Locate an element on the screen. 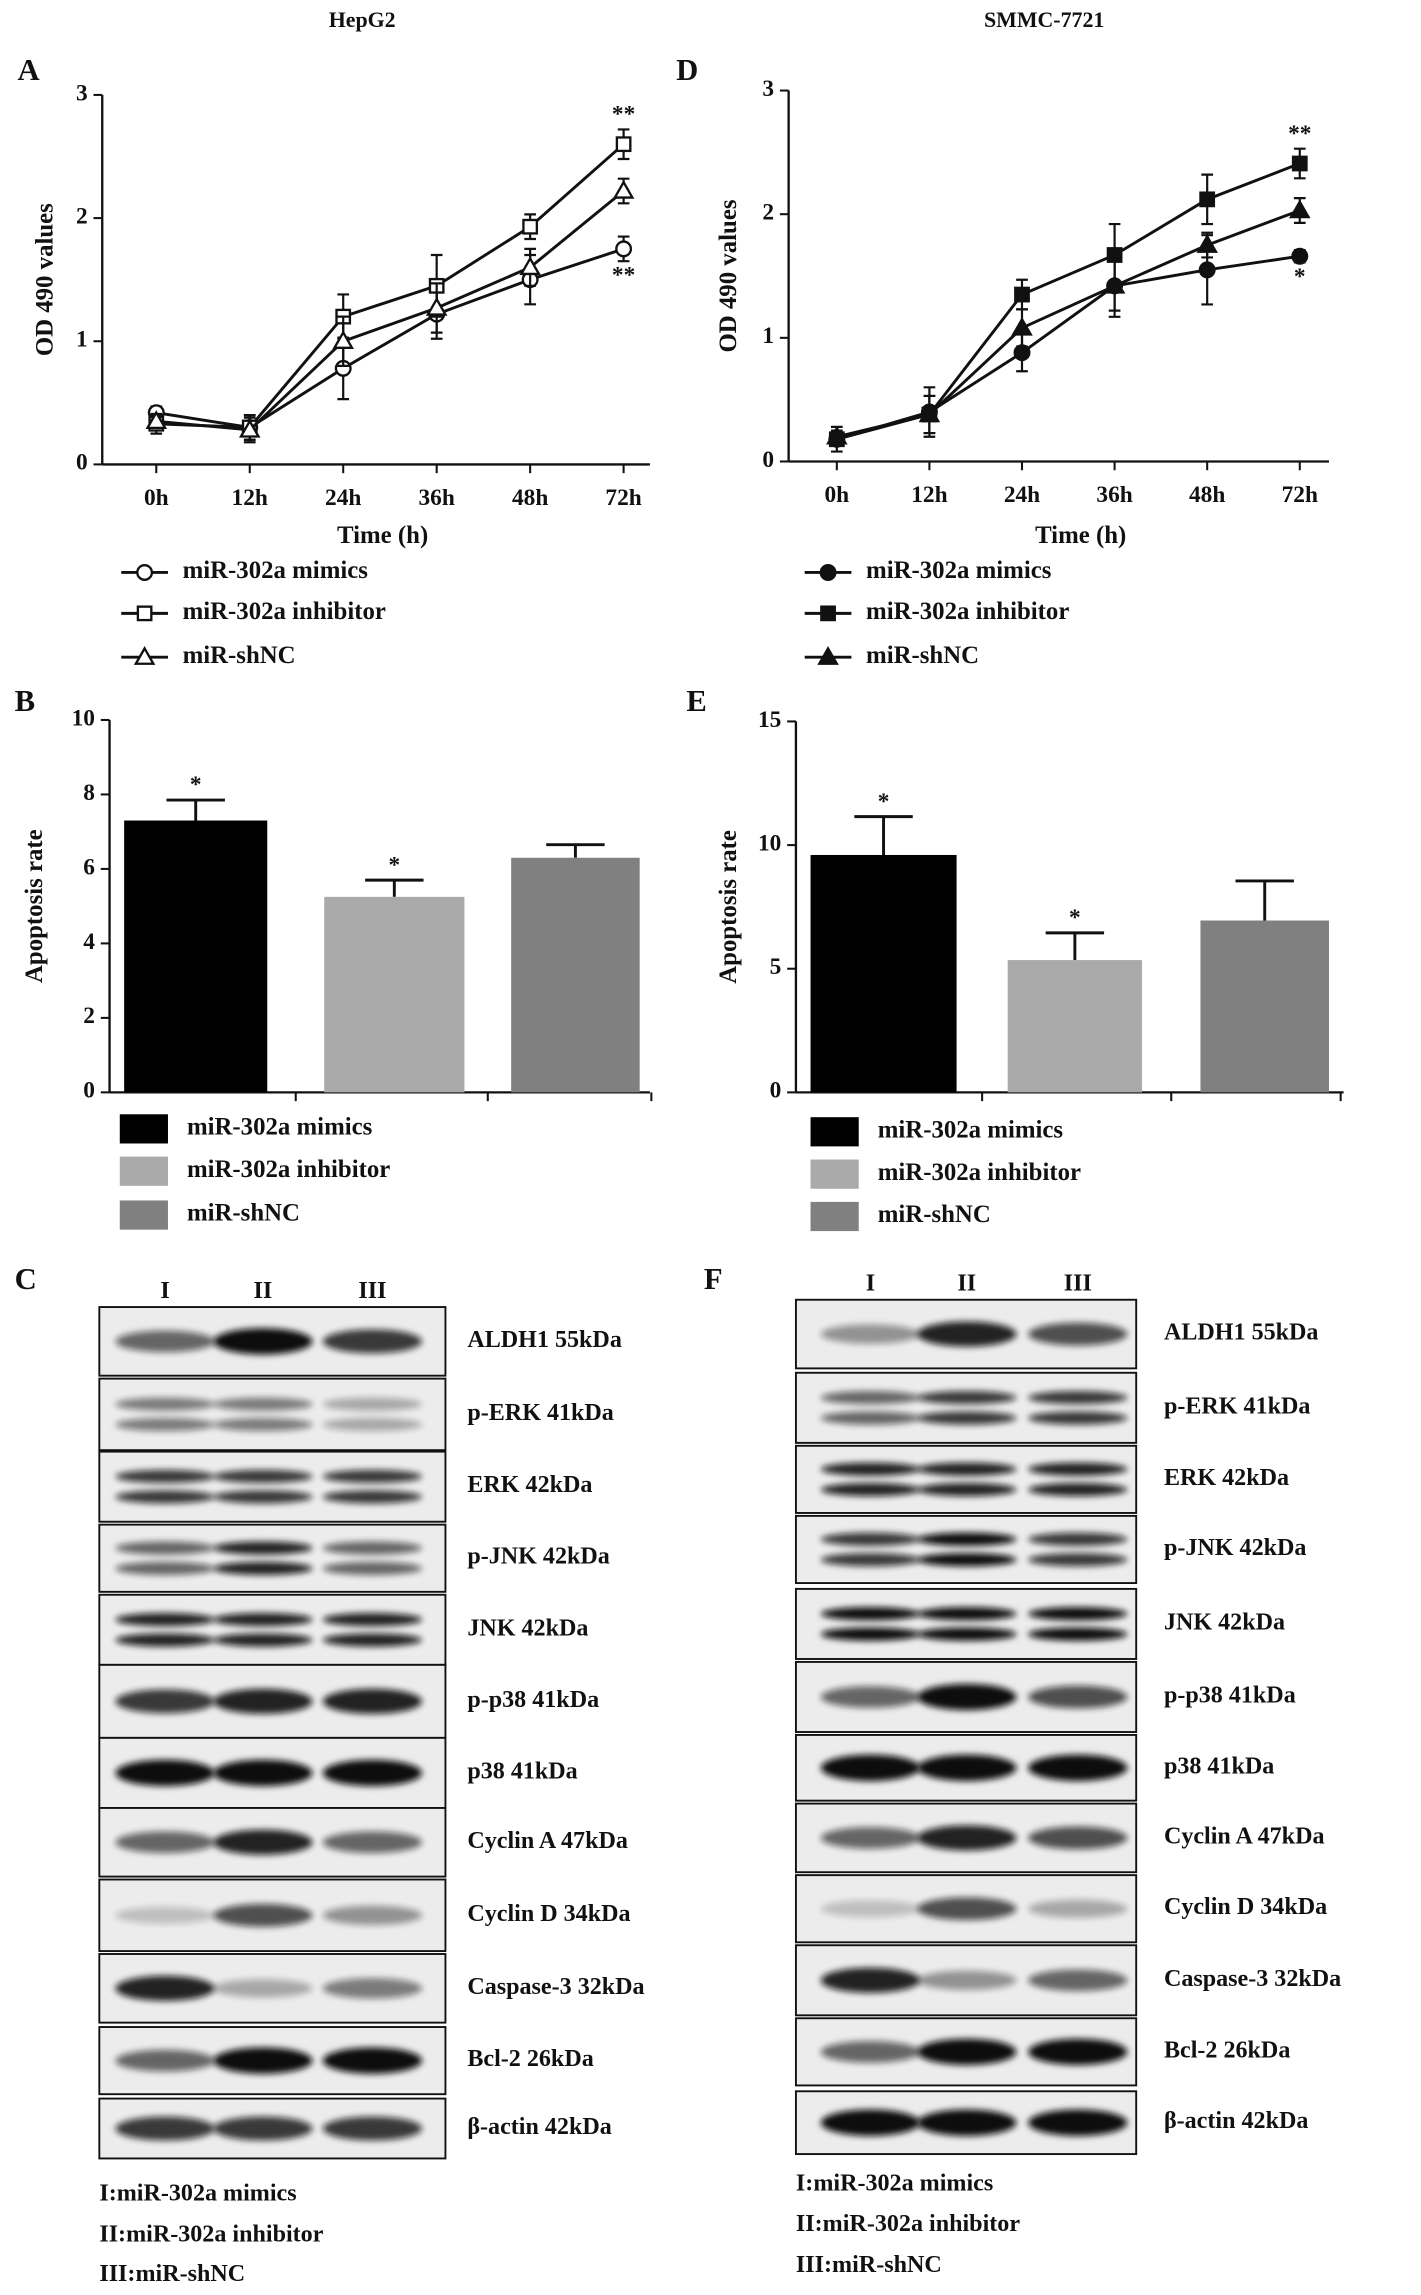  legend-label: miR-302a inhibitor is located at coordinates (288, 1169).